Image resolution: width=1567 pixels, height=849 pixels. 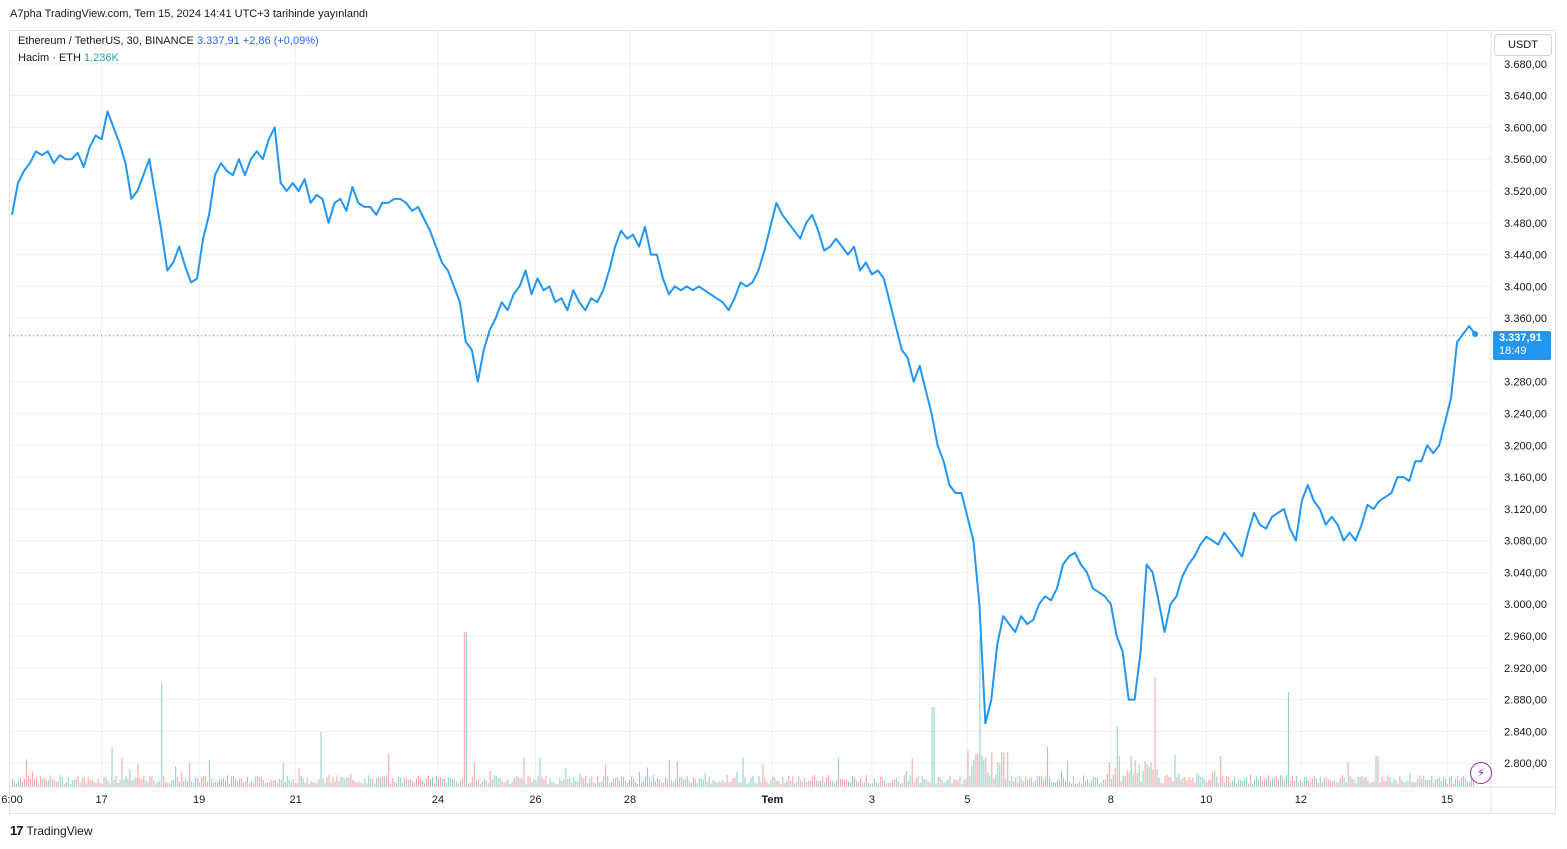 I want to click on brand-name: TradingView, so click(x=59, y=830).